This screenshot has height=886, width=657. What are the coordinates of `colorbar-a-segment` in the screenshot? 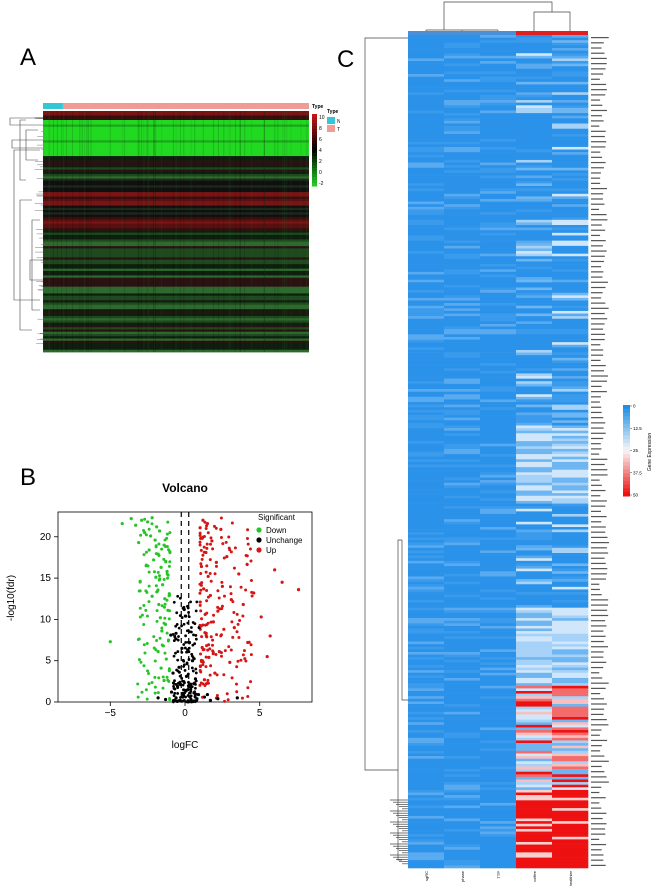 It's located at (314, 164).